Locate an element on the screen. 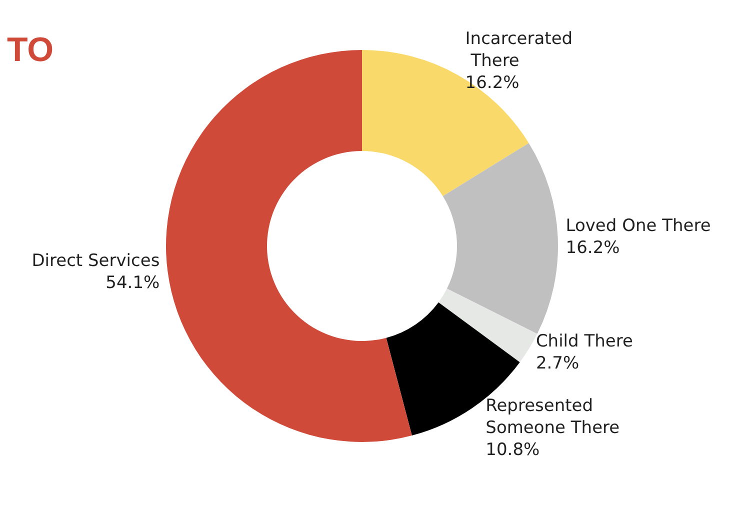 The height and width of the screenshot is (512, 747). chart-title: TO is located at coordinates (30, 50).